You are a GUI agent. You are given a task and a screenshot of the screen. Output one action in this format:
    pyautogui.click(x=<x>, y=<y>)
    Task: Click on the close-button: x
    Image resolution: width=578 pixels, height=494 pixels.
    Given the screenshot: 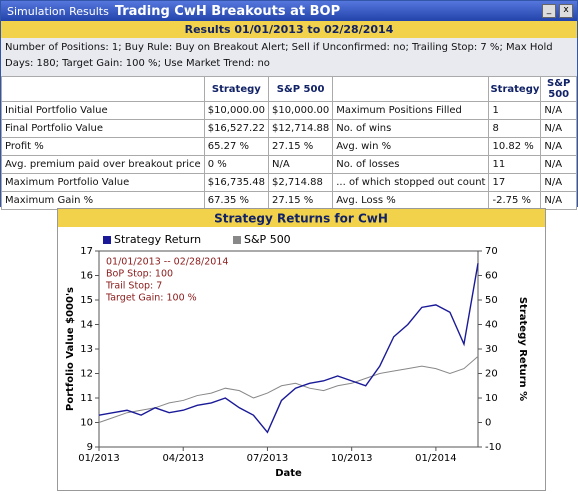 What is the action you would take?
    pyautogui.click(x=566, y=11)
    